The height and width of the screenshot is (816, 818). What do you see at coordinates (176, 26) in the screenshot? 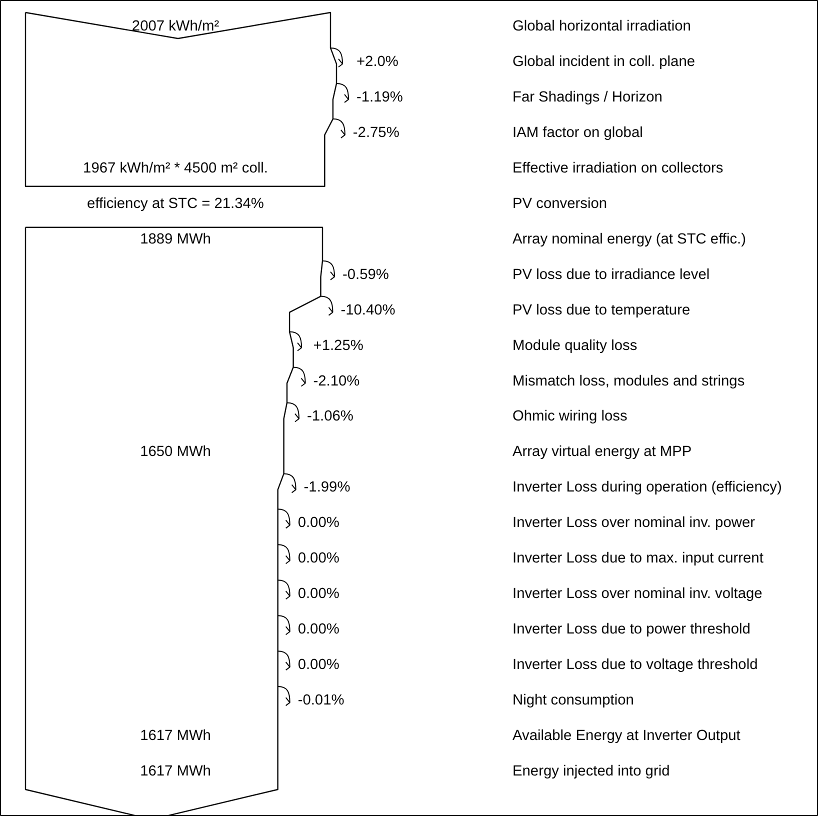
I see `text: 2007 kWh/m²` at bounding box center [176, 26].